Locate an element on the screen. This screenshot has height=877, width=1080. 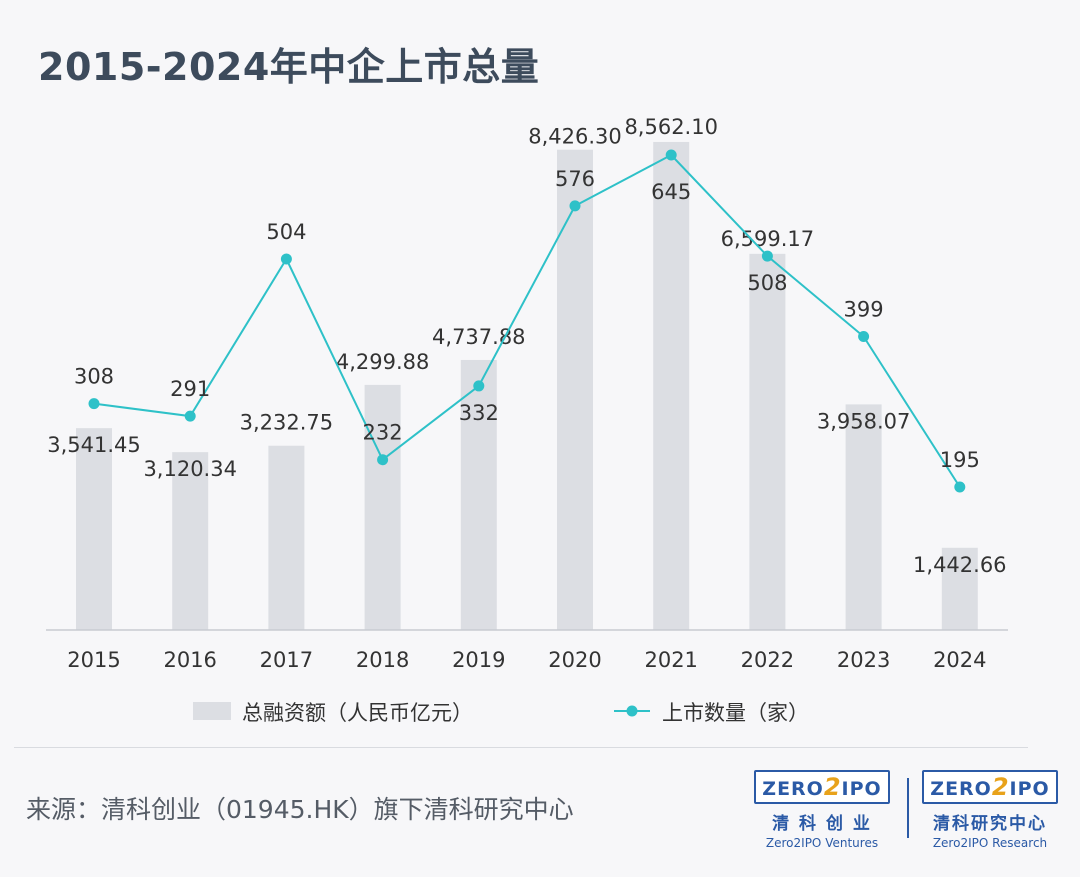
logo-en-name: Zero2IPO Ventures is located at coordinates (822, 843).